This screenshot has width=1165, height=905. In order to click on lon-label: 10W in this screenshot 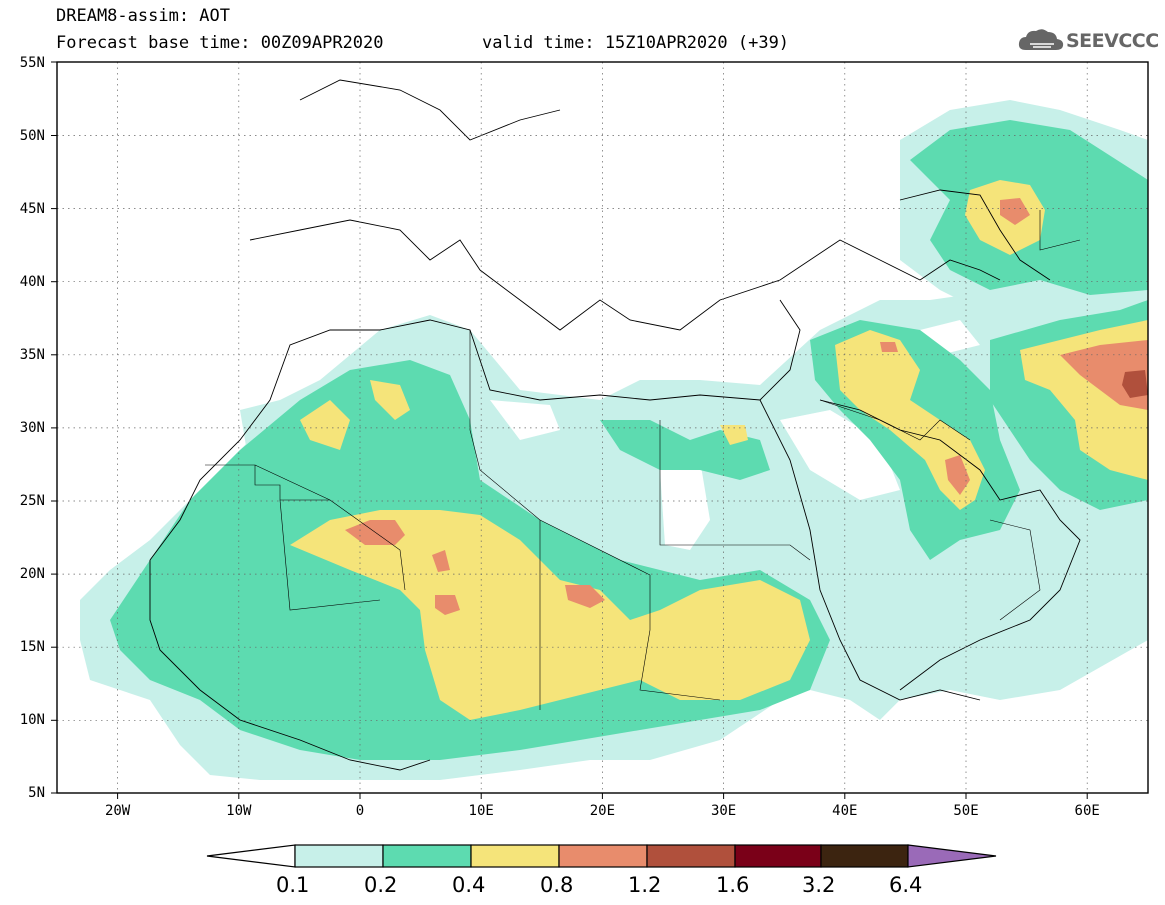, I will do `click(239, 811)`.